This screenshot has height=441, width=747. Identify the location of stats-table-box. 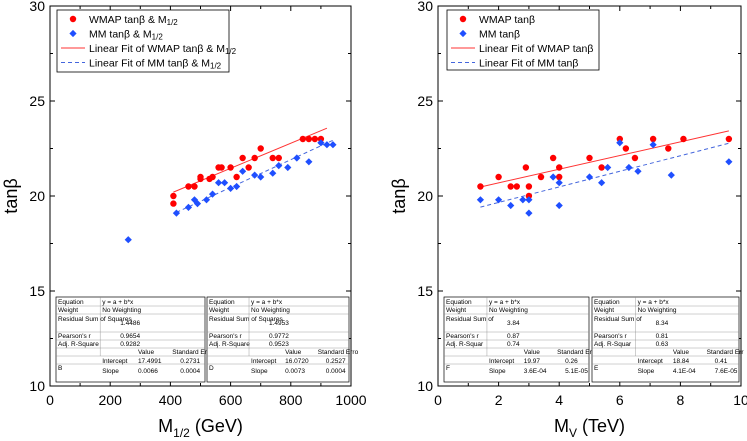
(665, 339).